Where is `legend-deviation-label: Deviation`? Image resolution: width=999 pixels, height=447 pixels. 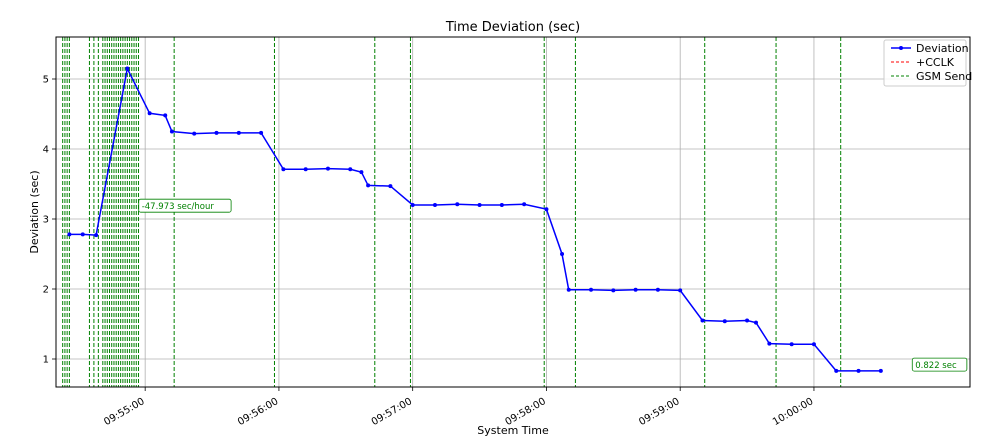
legend-deviation-label: Deviation is located at coordinates (942, 48).